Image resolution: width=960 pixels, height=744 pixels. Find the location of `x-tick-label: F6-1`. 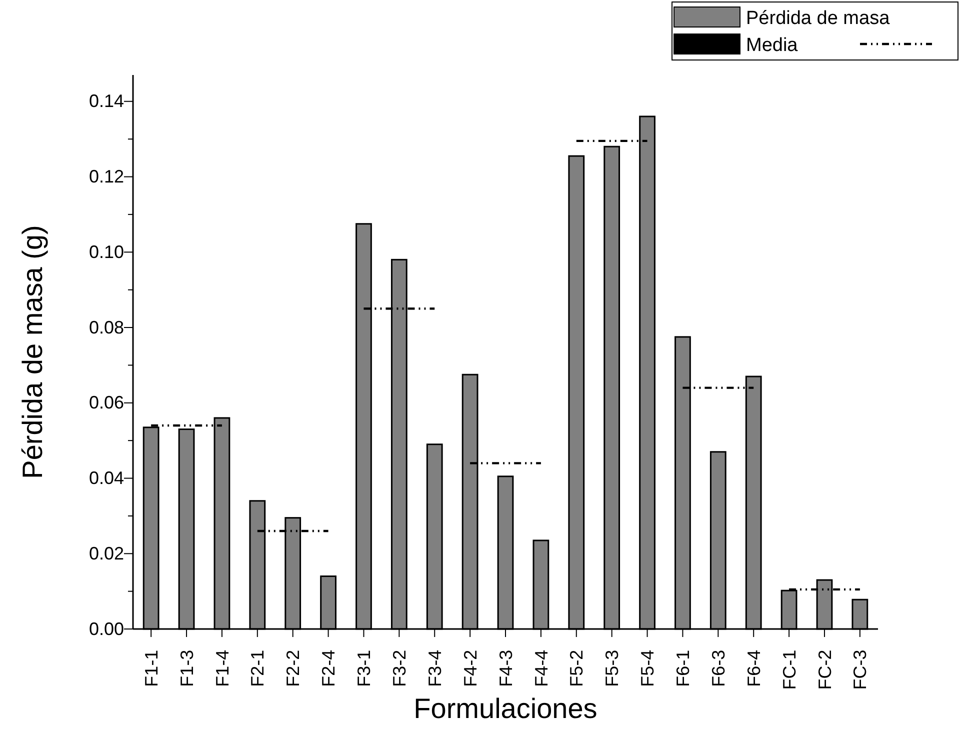

x-tick-label: F6-1 is located at coordinates (683, 668).